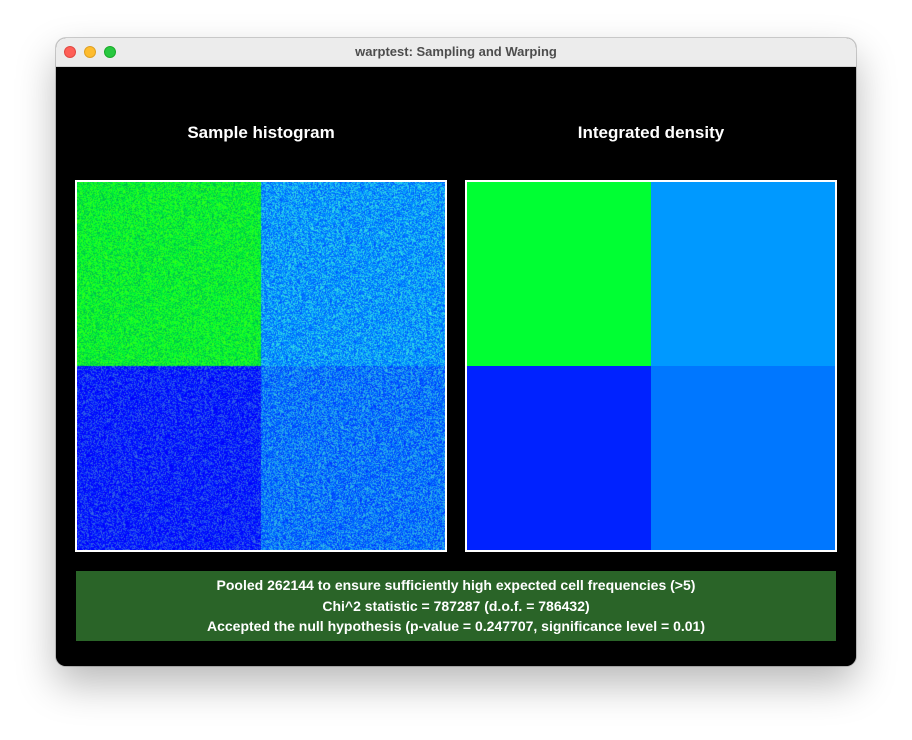 The image size is (912, 740). Describe the element at coordinates (651, 132) in the screenshot. I see `integrated-density-title: Integrated density` at that location.